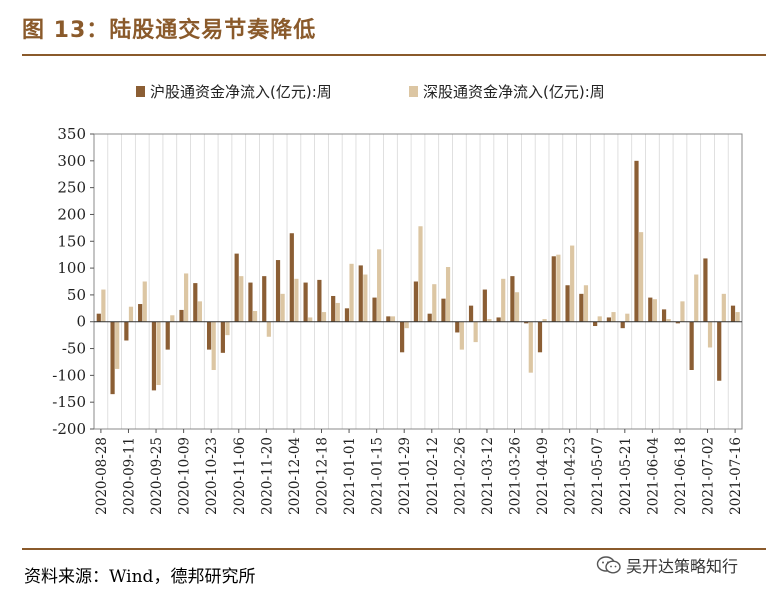  What do you see at coordinates (488, 476) in the screenshot?
I see `x-tick-label: 2021-03-12` at bounding box center [488, 476].